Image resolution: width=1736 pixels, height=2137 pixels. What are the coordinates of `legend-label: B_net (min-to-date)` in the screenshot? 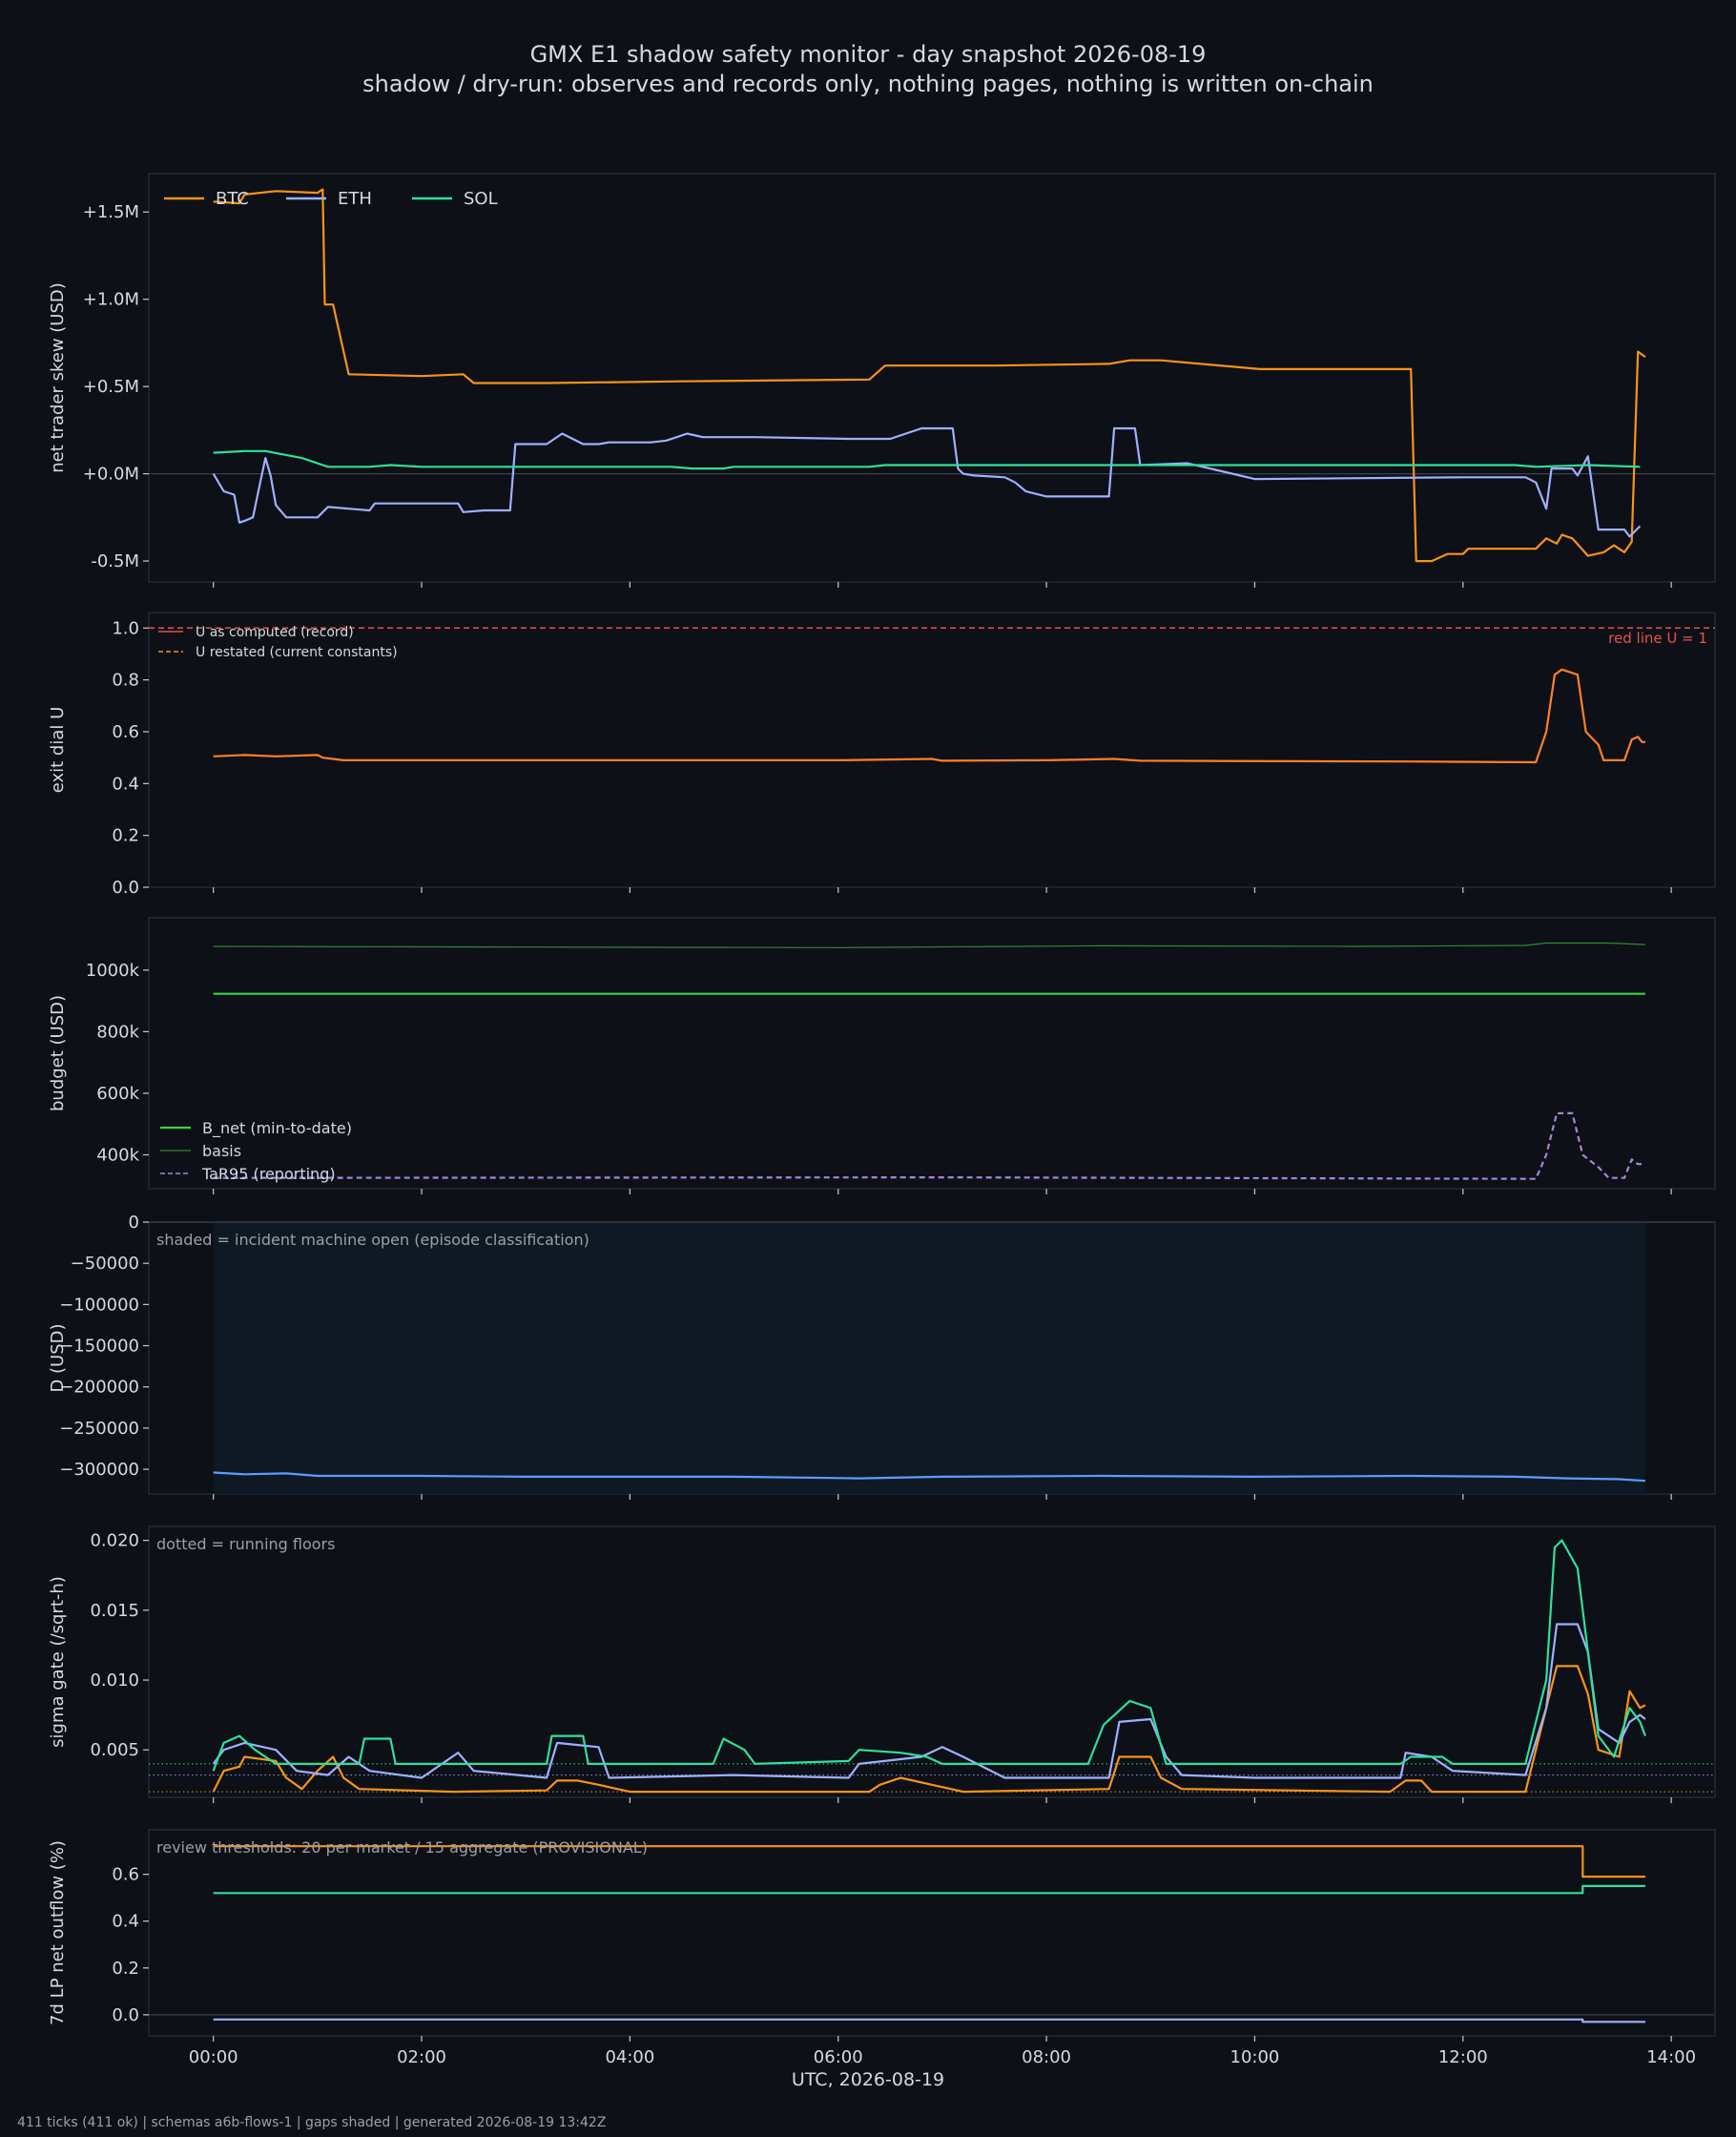 It's located at (277, 1128).